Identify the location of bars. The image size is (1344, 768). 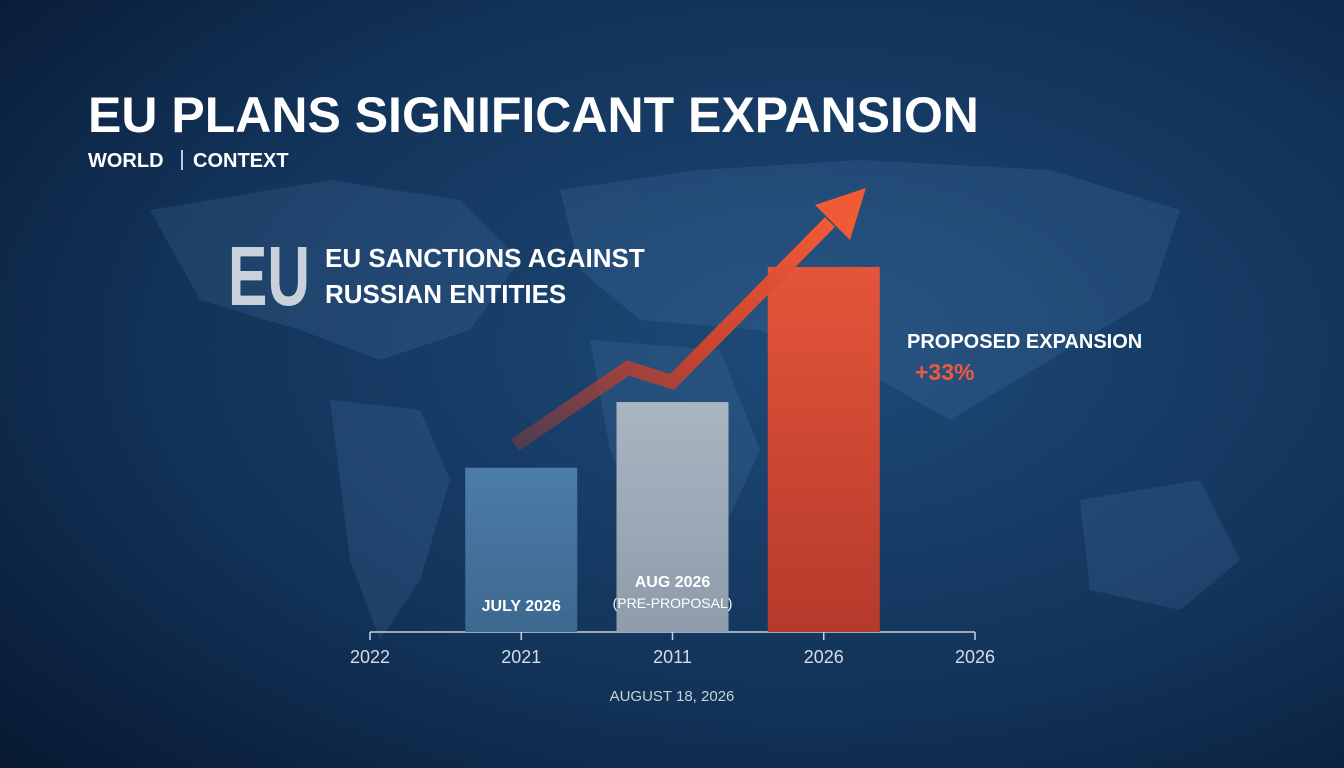
(672, 449).